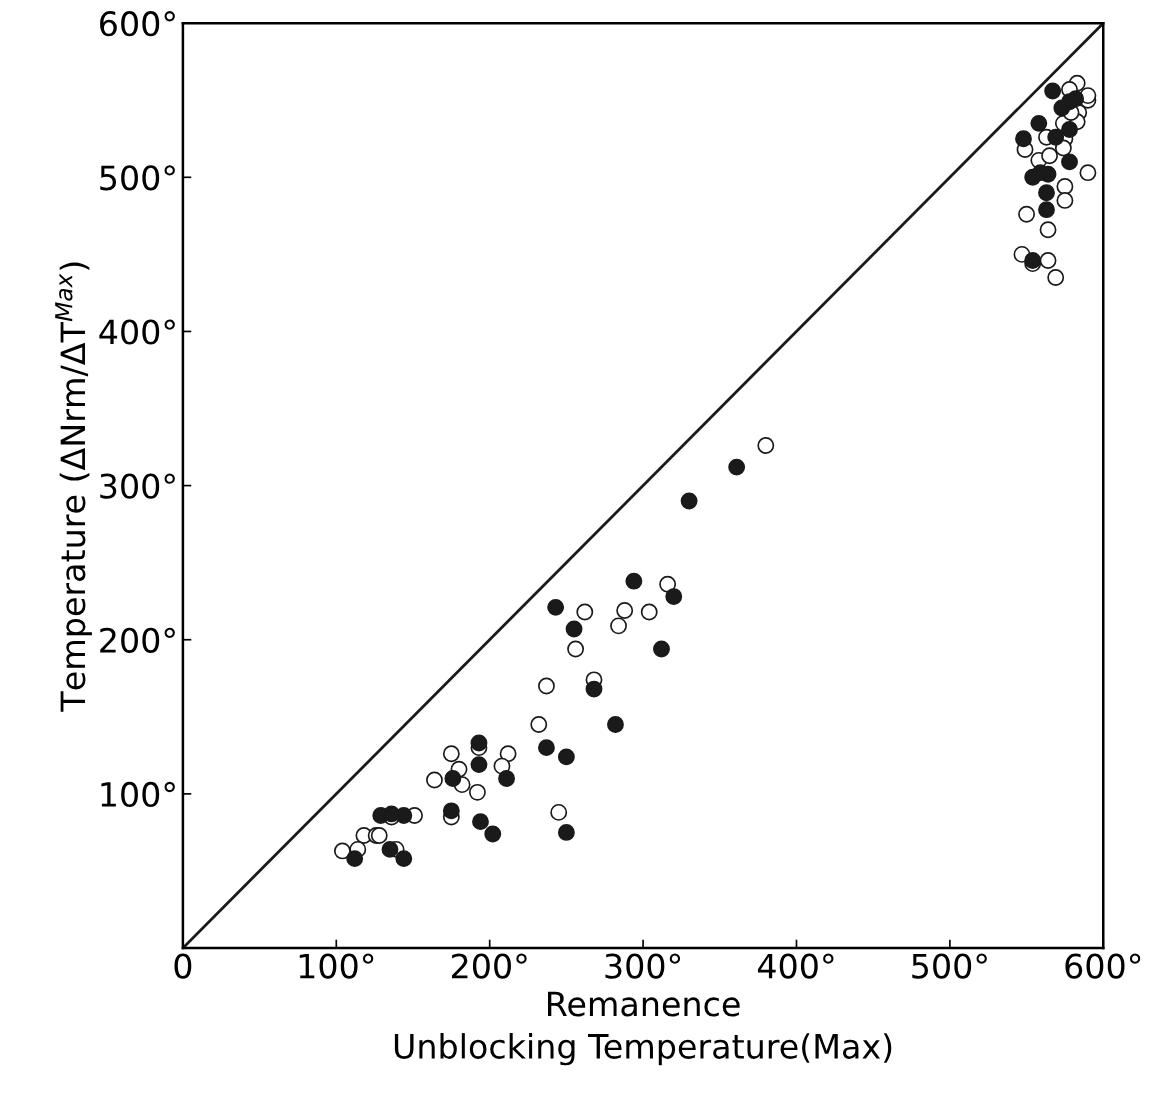  What do you see at coordinates (137, 178) in the screenshot?
I see `y-tick-label: 500°` at bounding box center [137, 178].